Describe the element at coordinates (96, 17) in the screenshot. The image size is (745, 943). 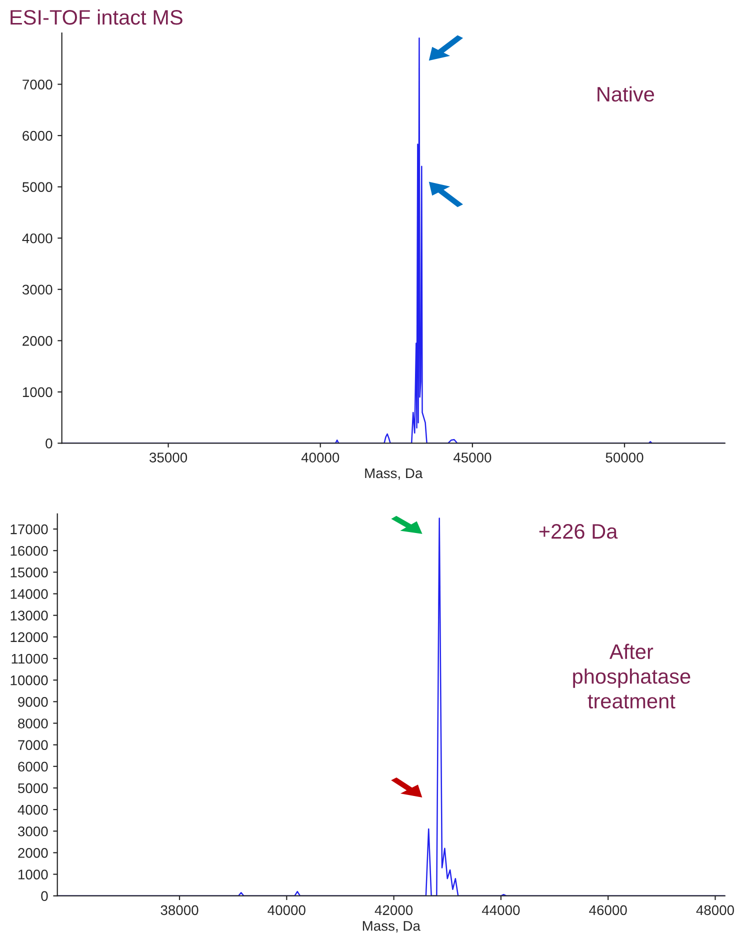
I see `chart-title: ESI-TOF intact MS` at that location.